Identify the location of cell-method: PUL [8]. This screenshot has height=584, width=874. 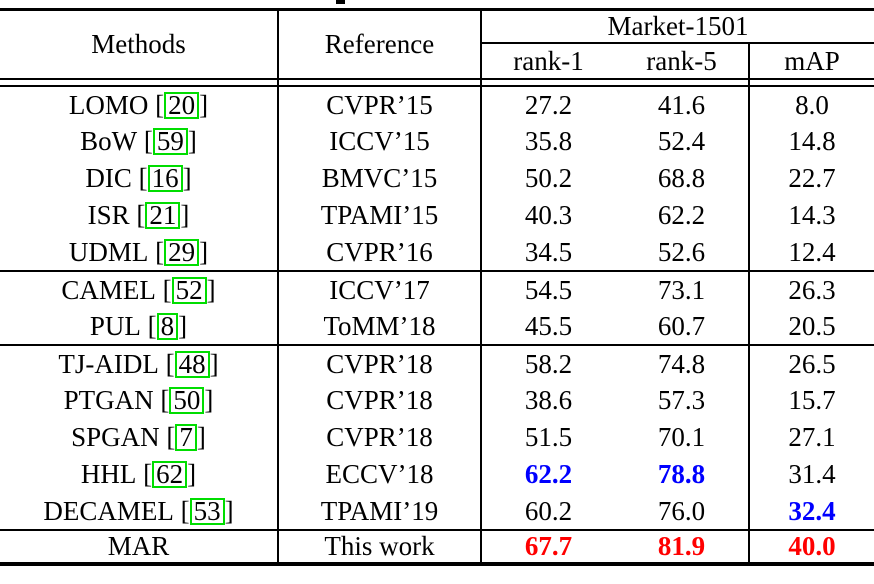
(139, 327).